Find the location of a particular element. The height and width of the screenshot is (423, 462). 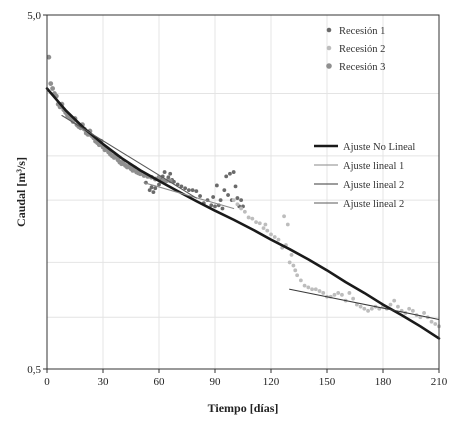

y-tick-label: 0,5 is located at coordinates (34, 370).